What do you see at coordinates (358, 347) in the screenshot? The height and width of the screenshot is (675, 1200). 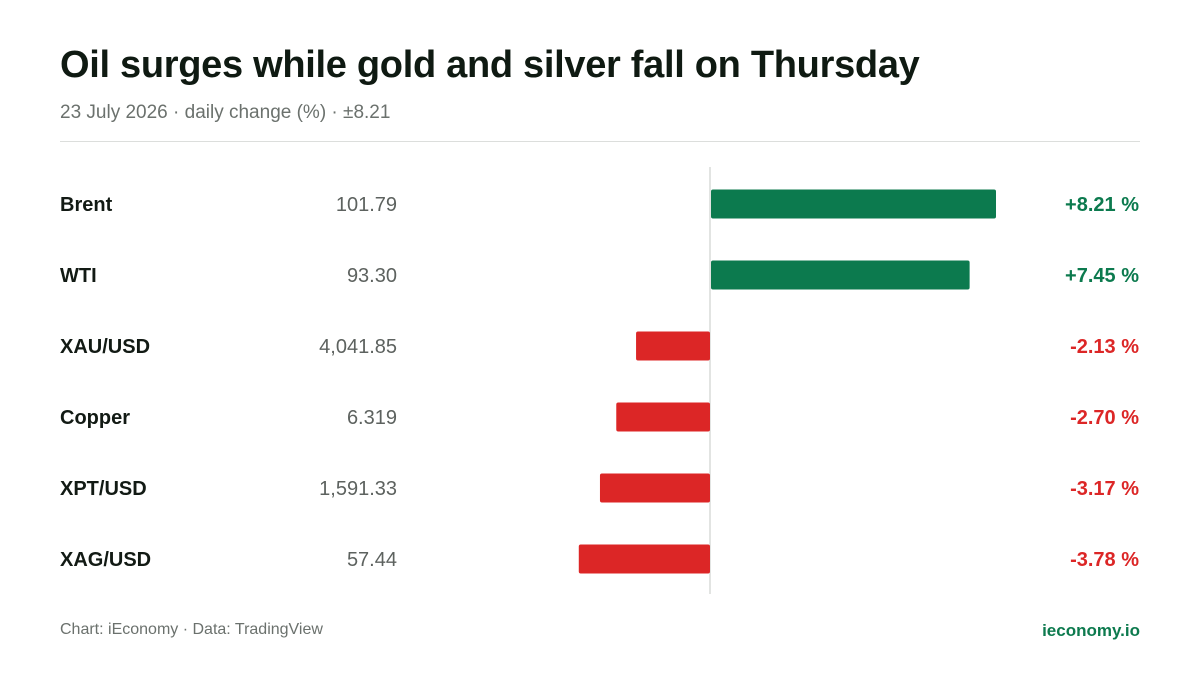 I see `price-label: 4,041.85` at bounding box center [358, 347].